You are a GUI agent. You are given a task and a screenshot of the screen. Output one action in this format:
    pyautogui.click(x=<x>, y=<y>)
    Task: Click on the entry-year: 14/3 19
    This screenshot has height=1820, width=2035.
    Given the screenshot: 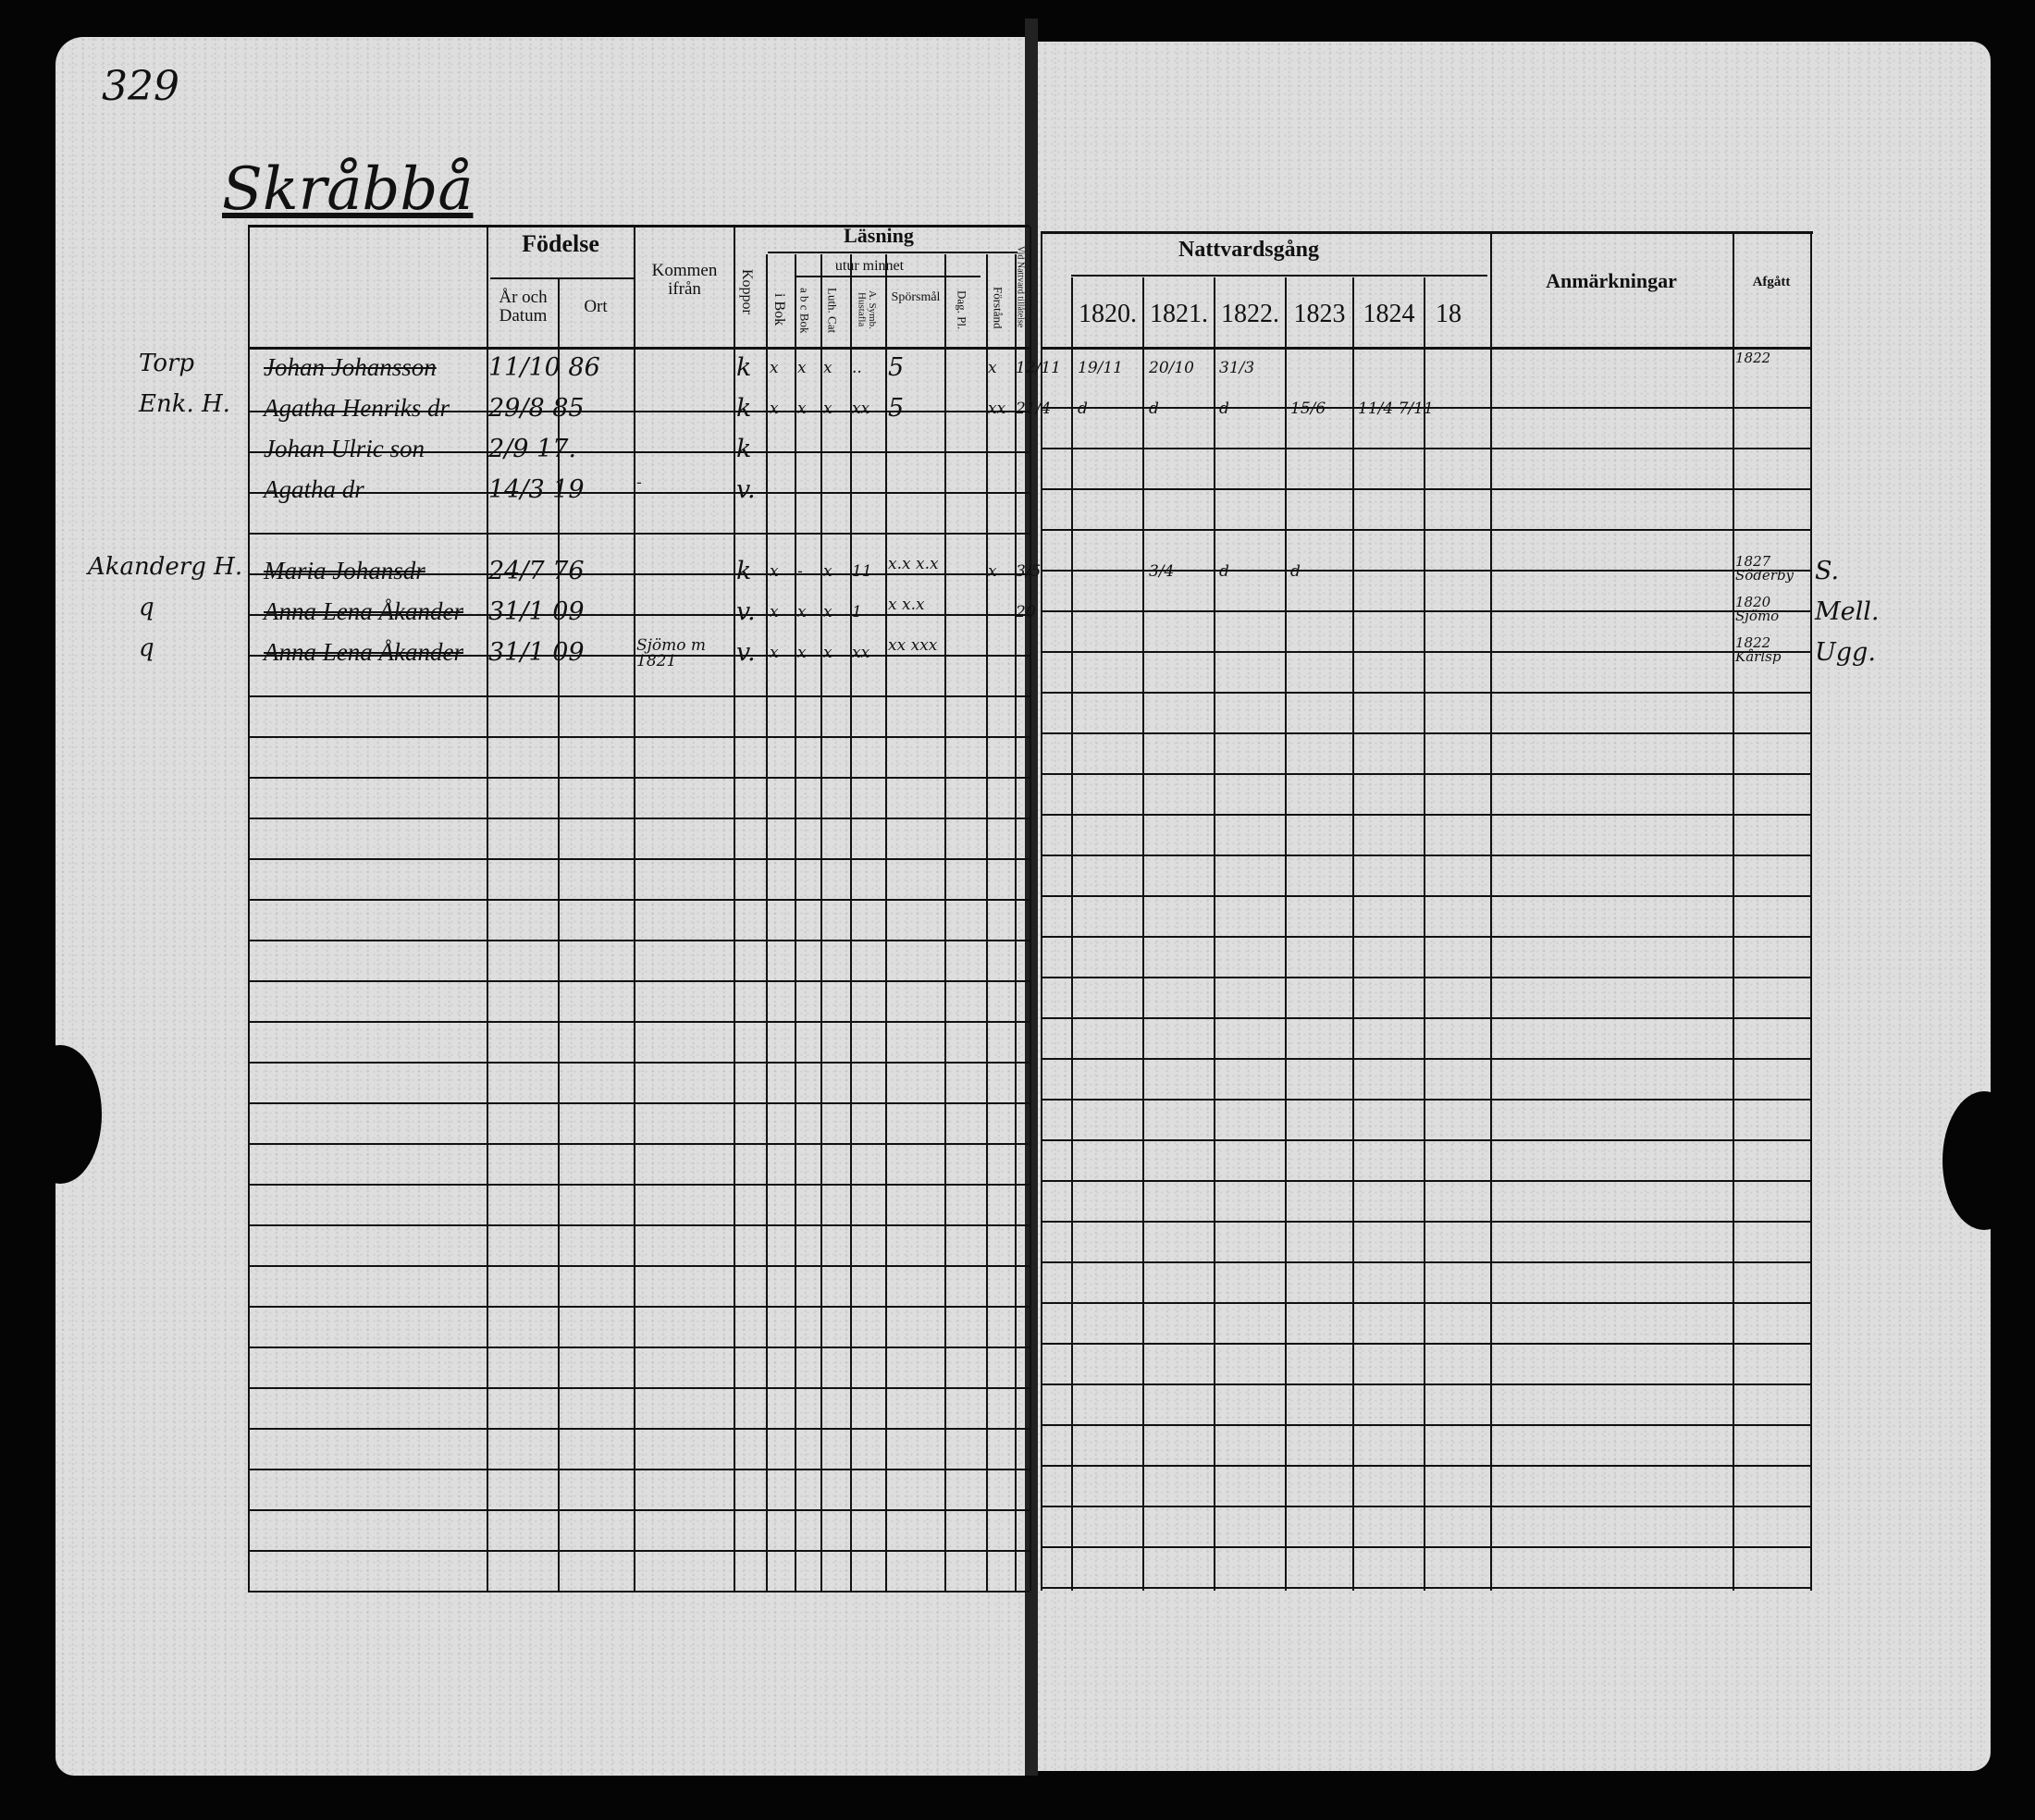 What is the action you would take?
    pyautogui.click(x=536, y=489)
    